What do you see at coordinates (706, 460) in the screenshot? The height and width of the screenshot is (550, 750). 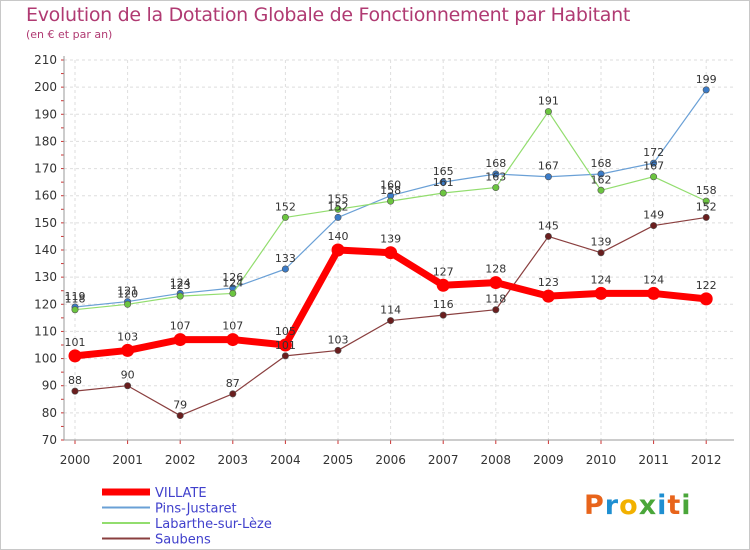 I see `x-tick-label: 2012` at bounding box center [706, 460].